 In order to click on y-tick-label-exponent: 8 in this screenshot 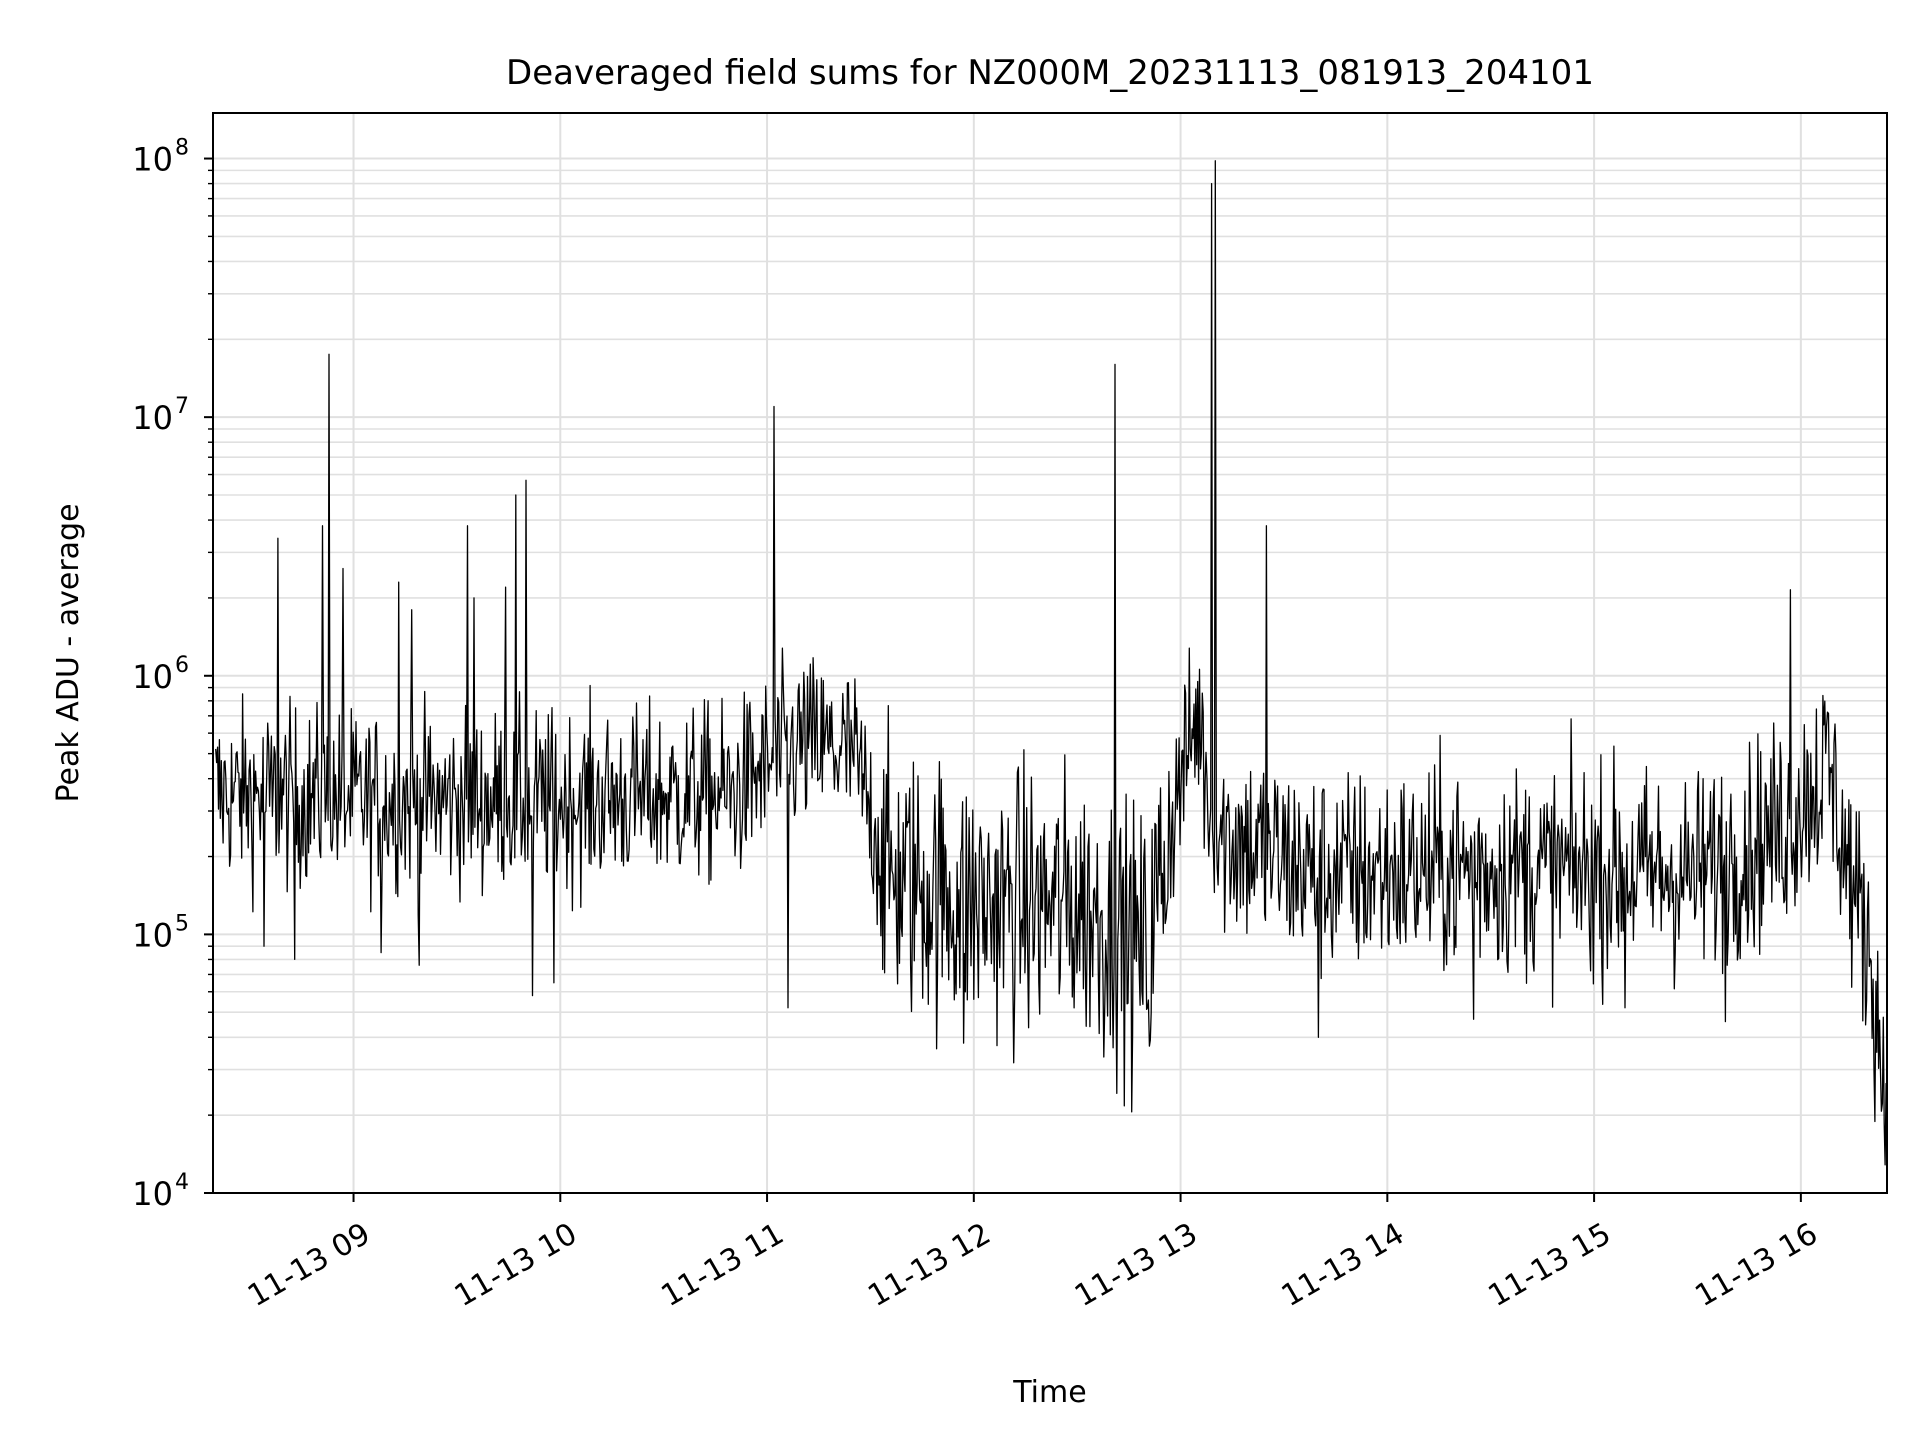, I will do `click(182, 148)`.